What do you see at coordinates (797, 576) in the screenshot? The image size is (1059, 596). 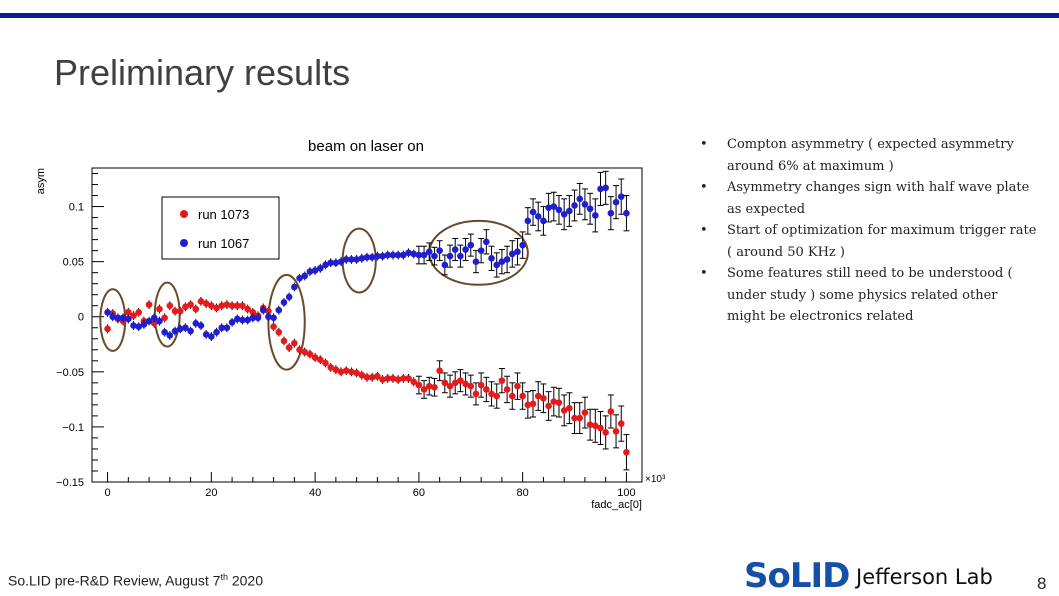 I see `solid-logo: SoLID` at bounding box center [797, 576].